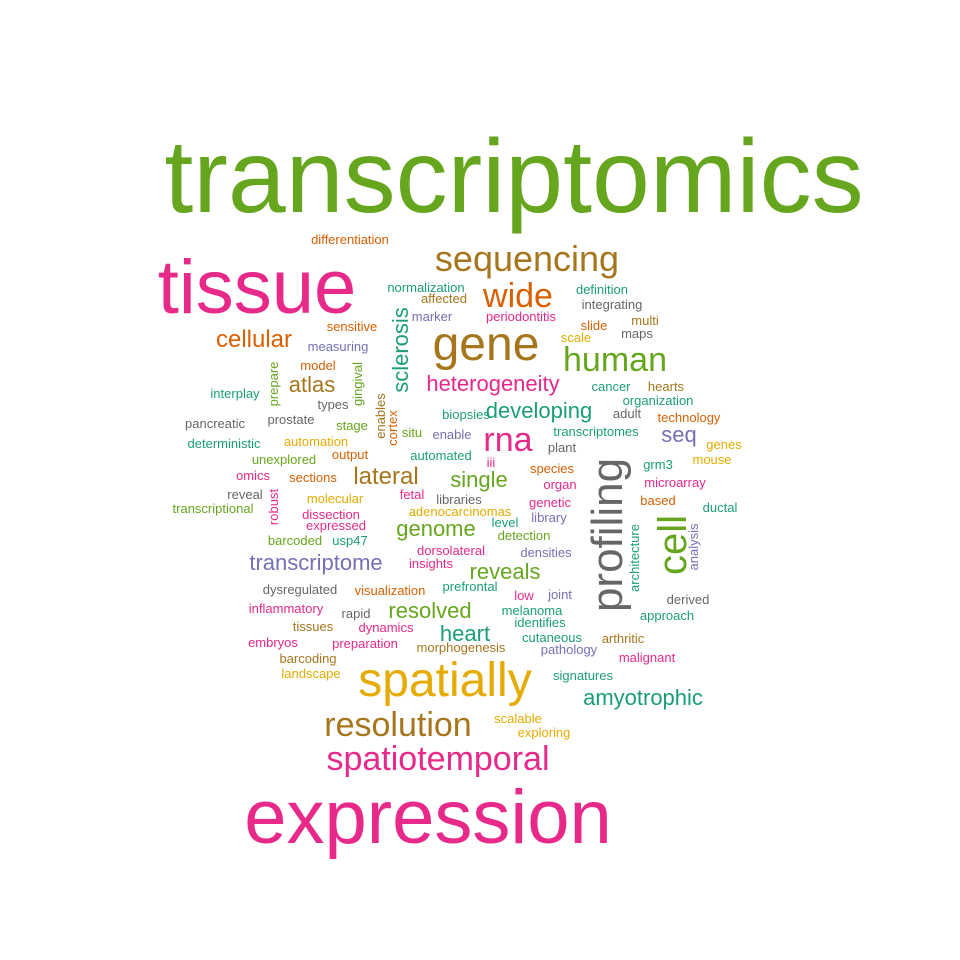 This screenshot has width=960, height=960. What do you see at coordinates (461, 647) in the screenshot?
I see `word-morphogenesis: morphogenesis` at bounding box center [461, 647].